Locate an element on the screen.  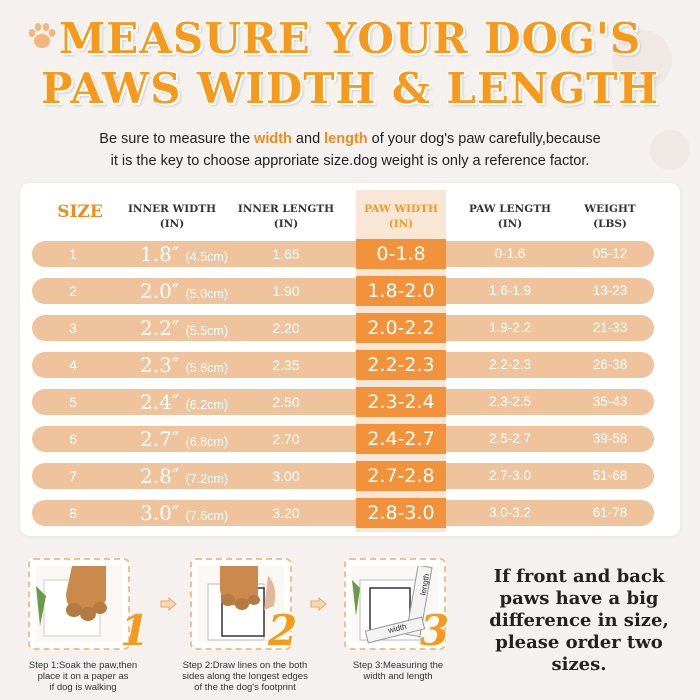
header-weight-unit: (LBS) is located at coordinates (610, 224).